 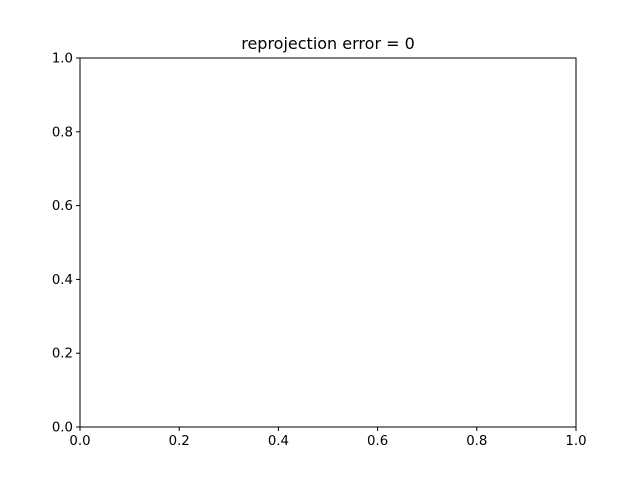 What do you see at coordinates (62, 132) in the screenshot?
I see `y-tick-label: 0.8` at bounding box center [62, 132].